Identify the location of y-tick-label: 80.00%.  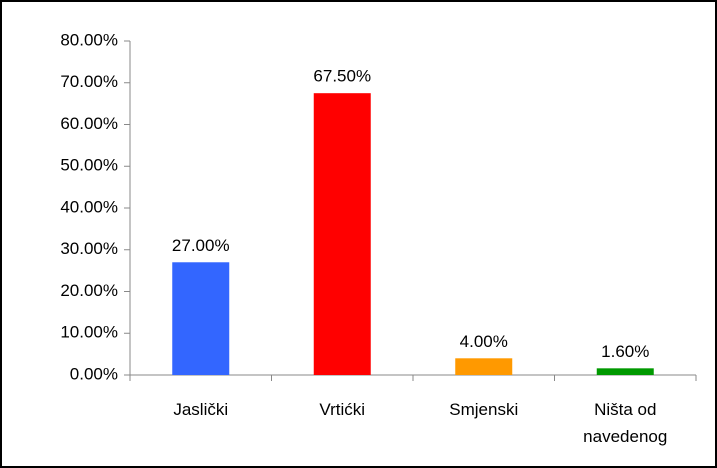
(89, 39).